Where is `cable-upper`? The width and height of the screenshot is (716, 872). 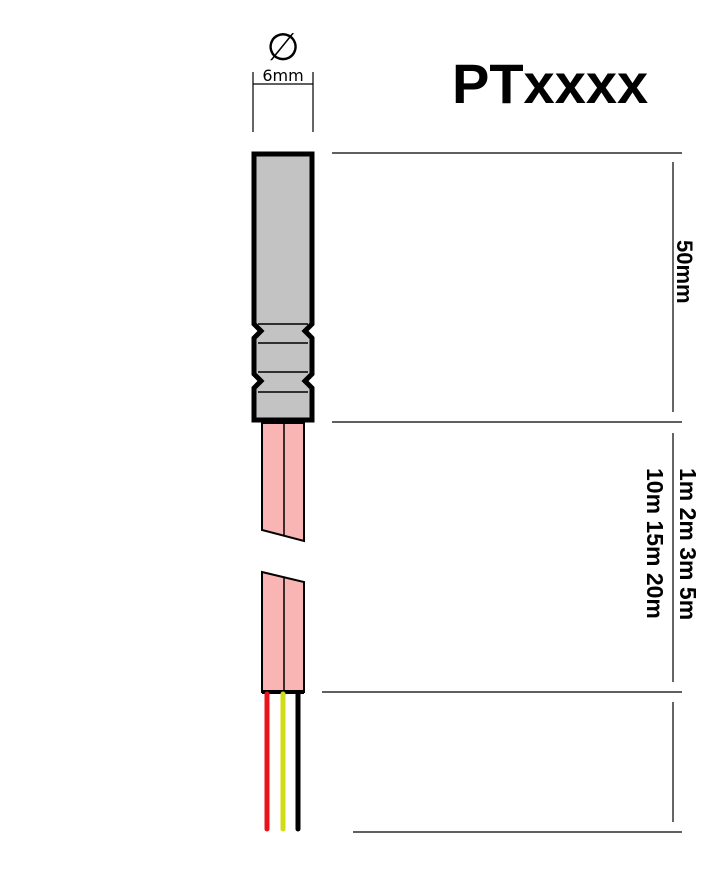
cable-upper is located at coordinates (283, 482).